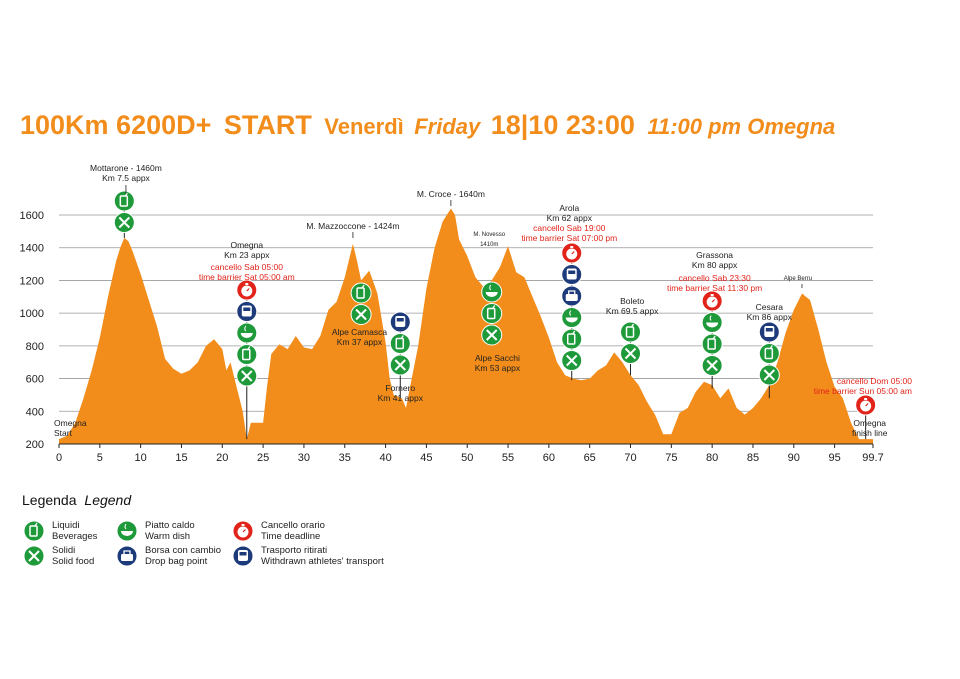 The width and height of the screenshot is (960, 679). Describe the element at coordinates (65, 525) in the screenshot. I see `legend-item-label-it: Liquidi` at that location.